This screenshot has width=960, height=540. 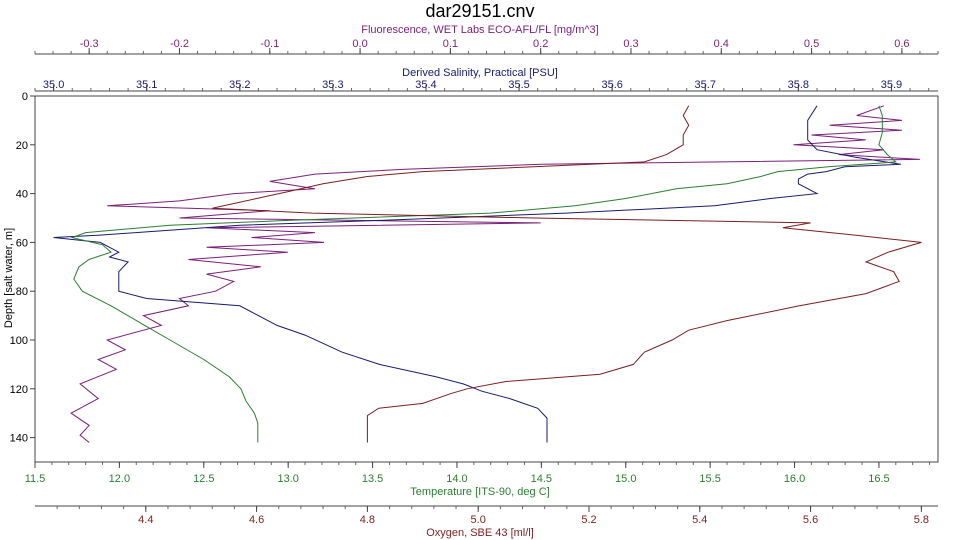 What do you see at coordinates (269, 44) in the screenshot?
I see `fluorescence-tick-label: -0.1` at bounding box center [269, 44].